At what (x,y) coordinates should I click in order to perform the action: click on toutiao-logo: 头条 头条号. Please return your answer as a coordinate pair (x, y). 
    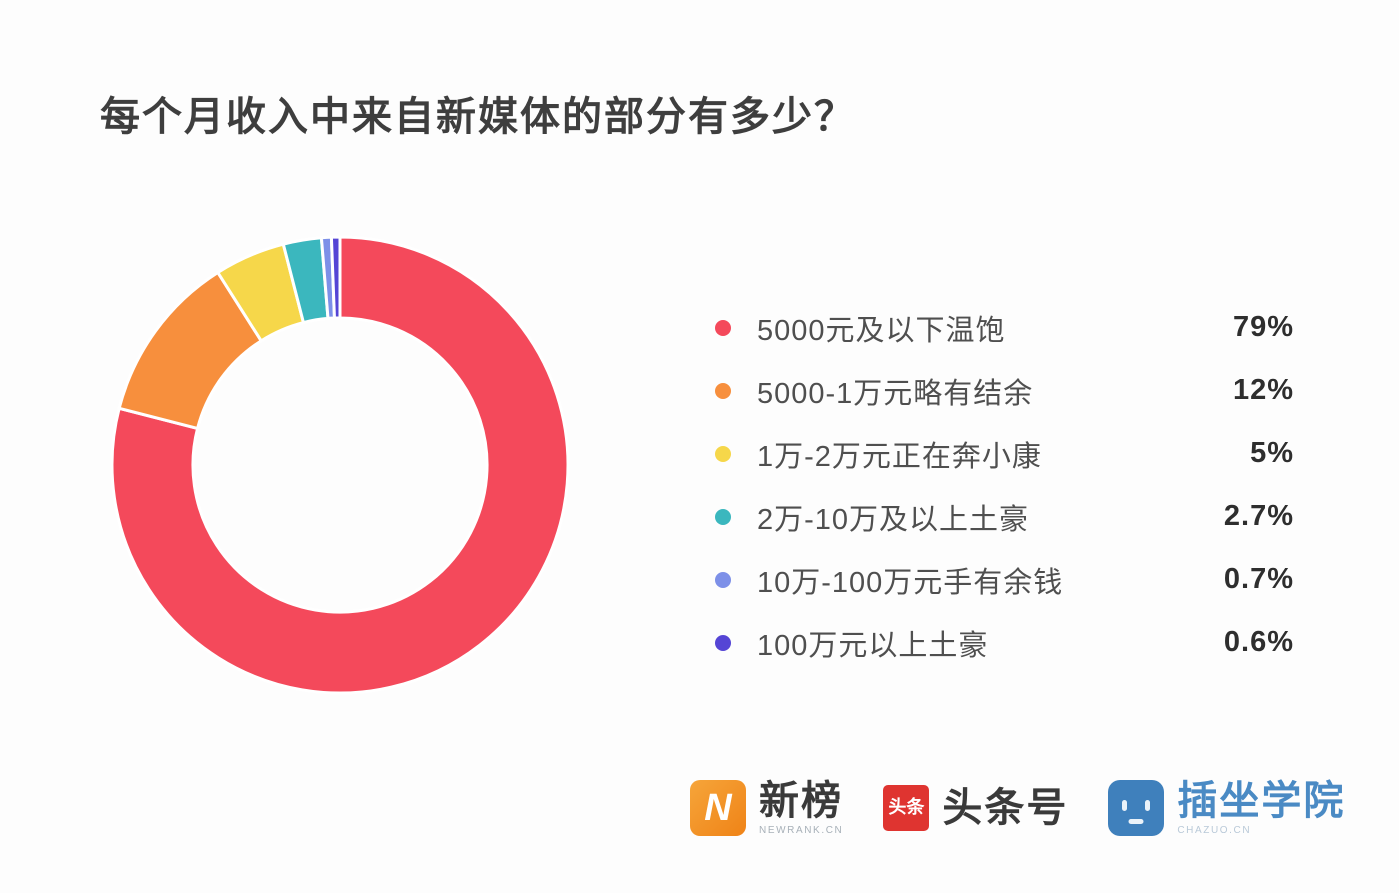
    Looking at the image, I should click on (975, 808).